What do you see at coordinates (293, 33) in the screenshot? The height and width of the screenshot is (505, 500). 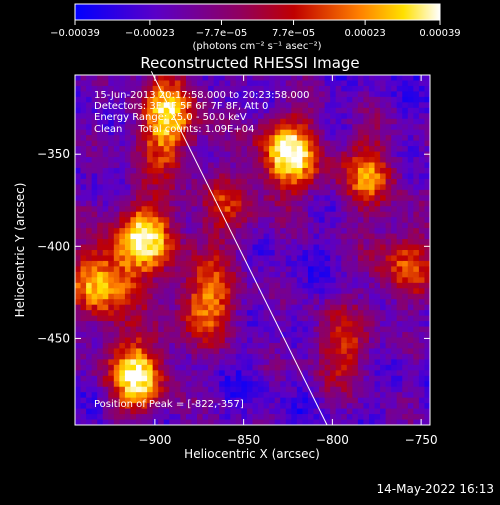 I see `colorbar-tick-label: 7.7e−05` at bounding box center [293, 33].